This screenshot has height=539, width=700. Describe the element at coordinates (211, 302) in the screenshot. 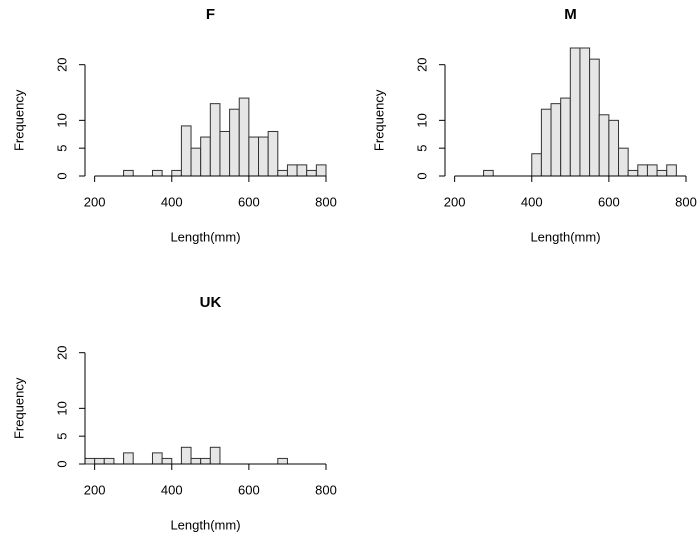

I see `panel-title: UK` at that location.